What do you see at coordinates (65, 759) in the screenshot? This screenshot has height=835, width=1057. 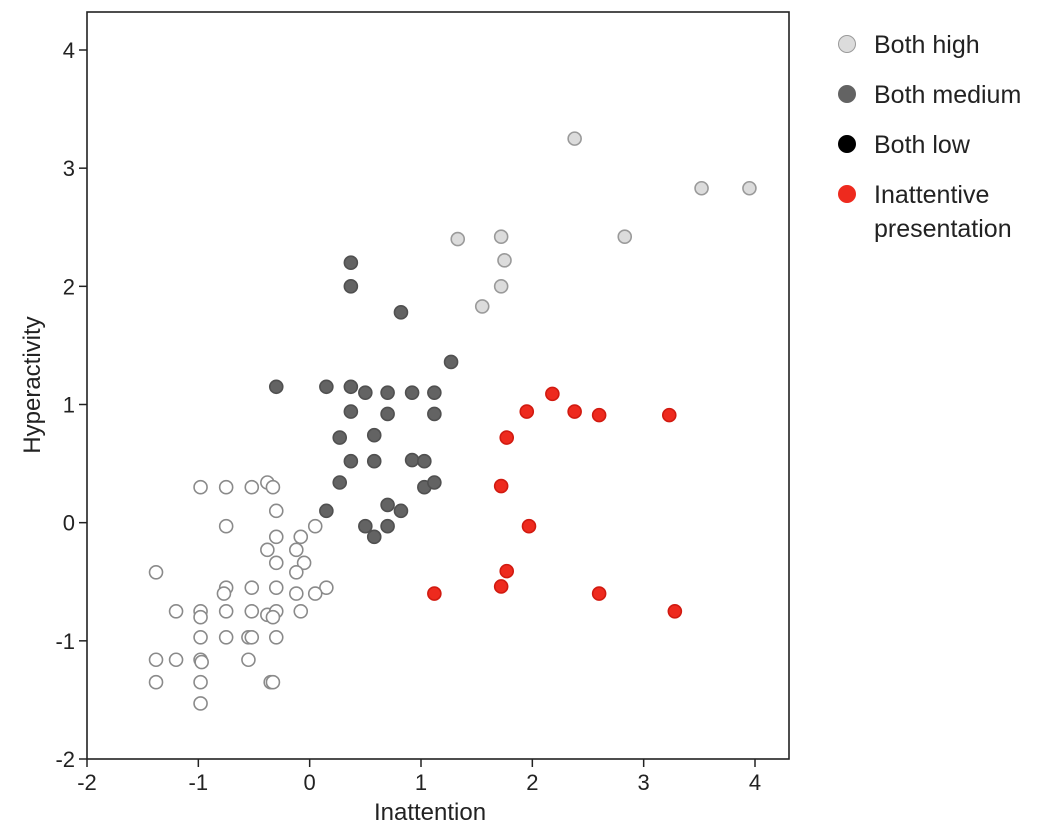 I see `y-tick-label: -2` at bounding box center [65, 759].